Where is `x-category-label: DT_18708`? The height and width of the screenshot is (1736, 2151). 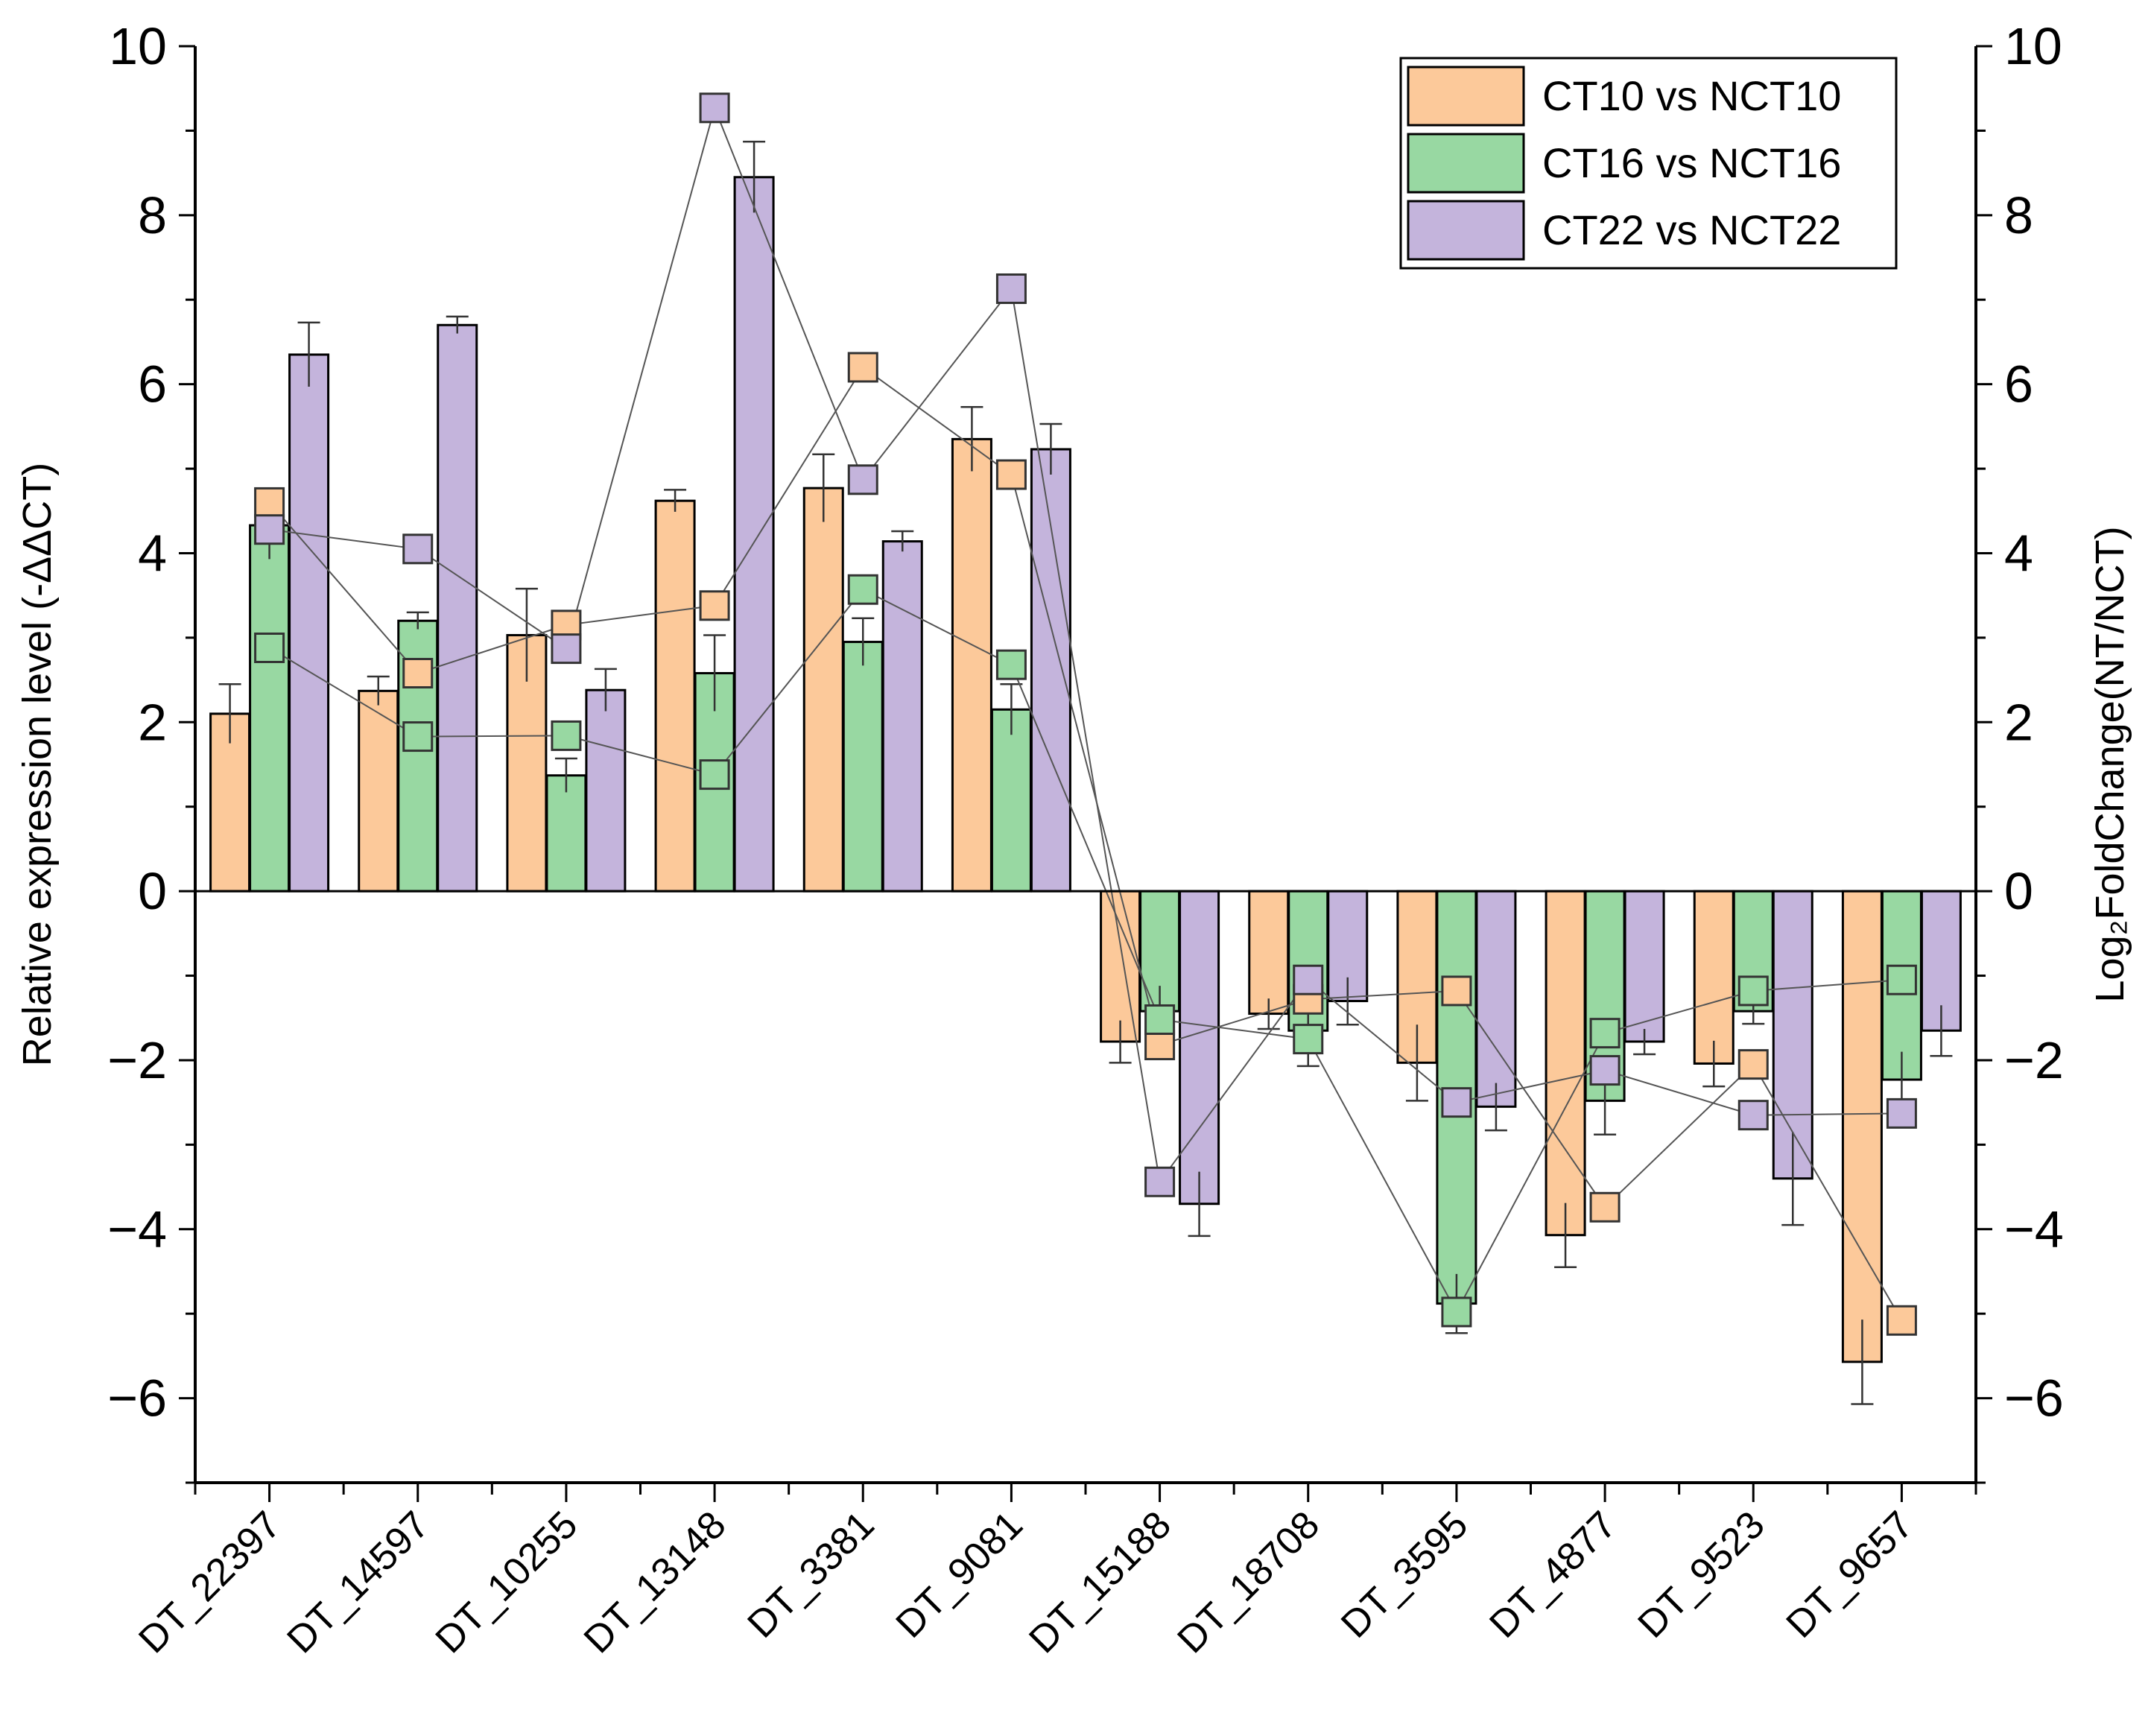 x-category-label: DT_18708 is located at coordinates (1249, 1582).